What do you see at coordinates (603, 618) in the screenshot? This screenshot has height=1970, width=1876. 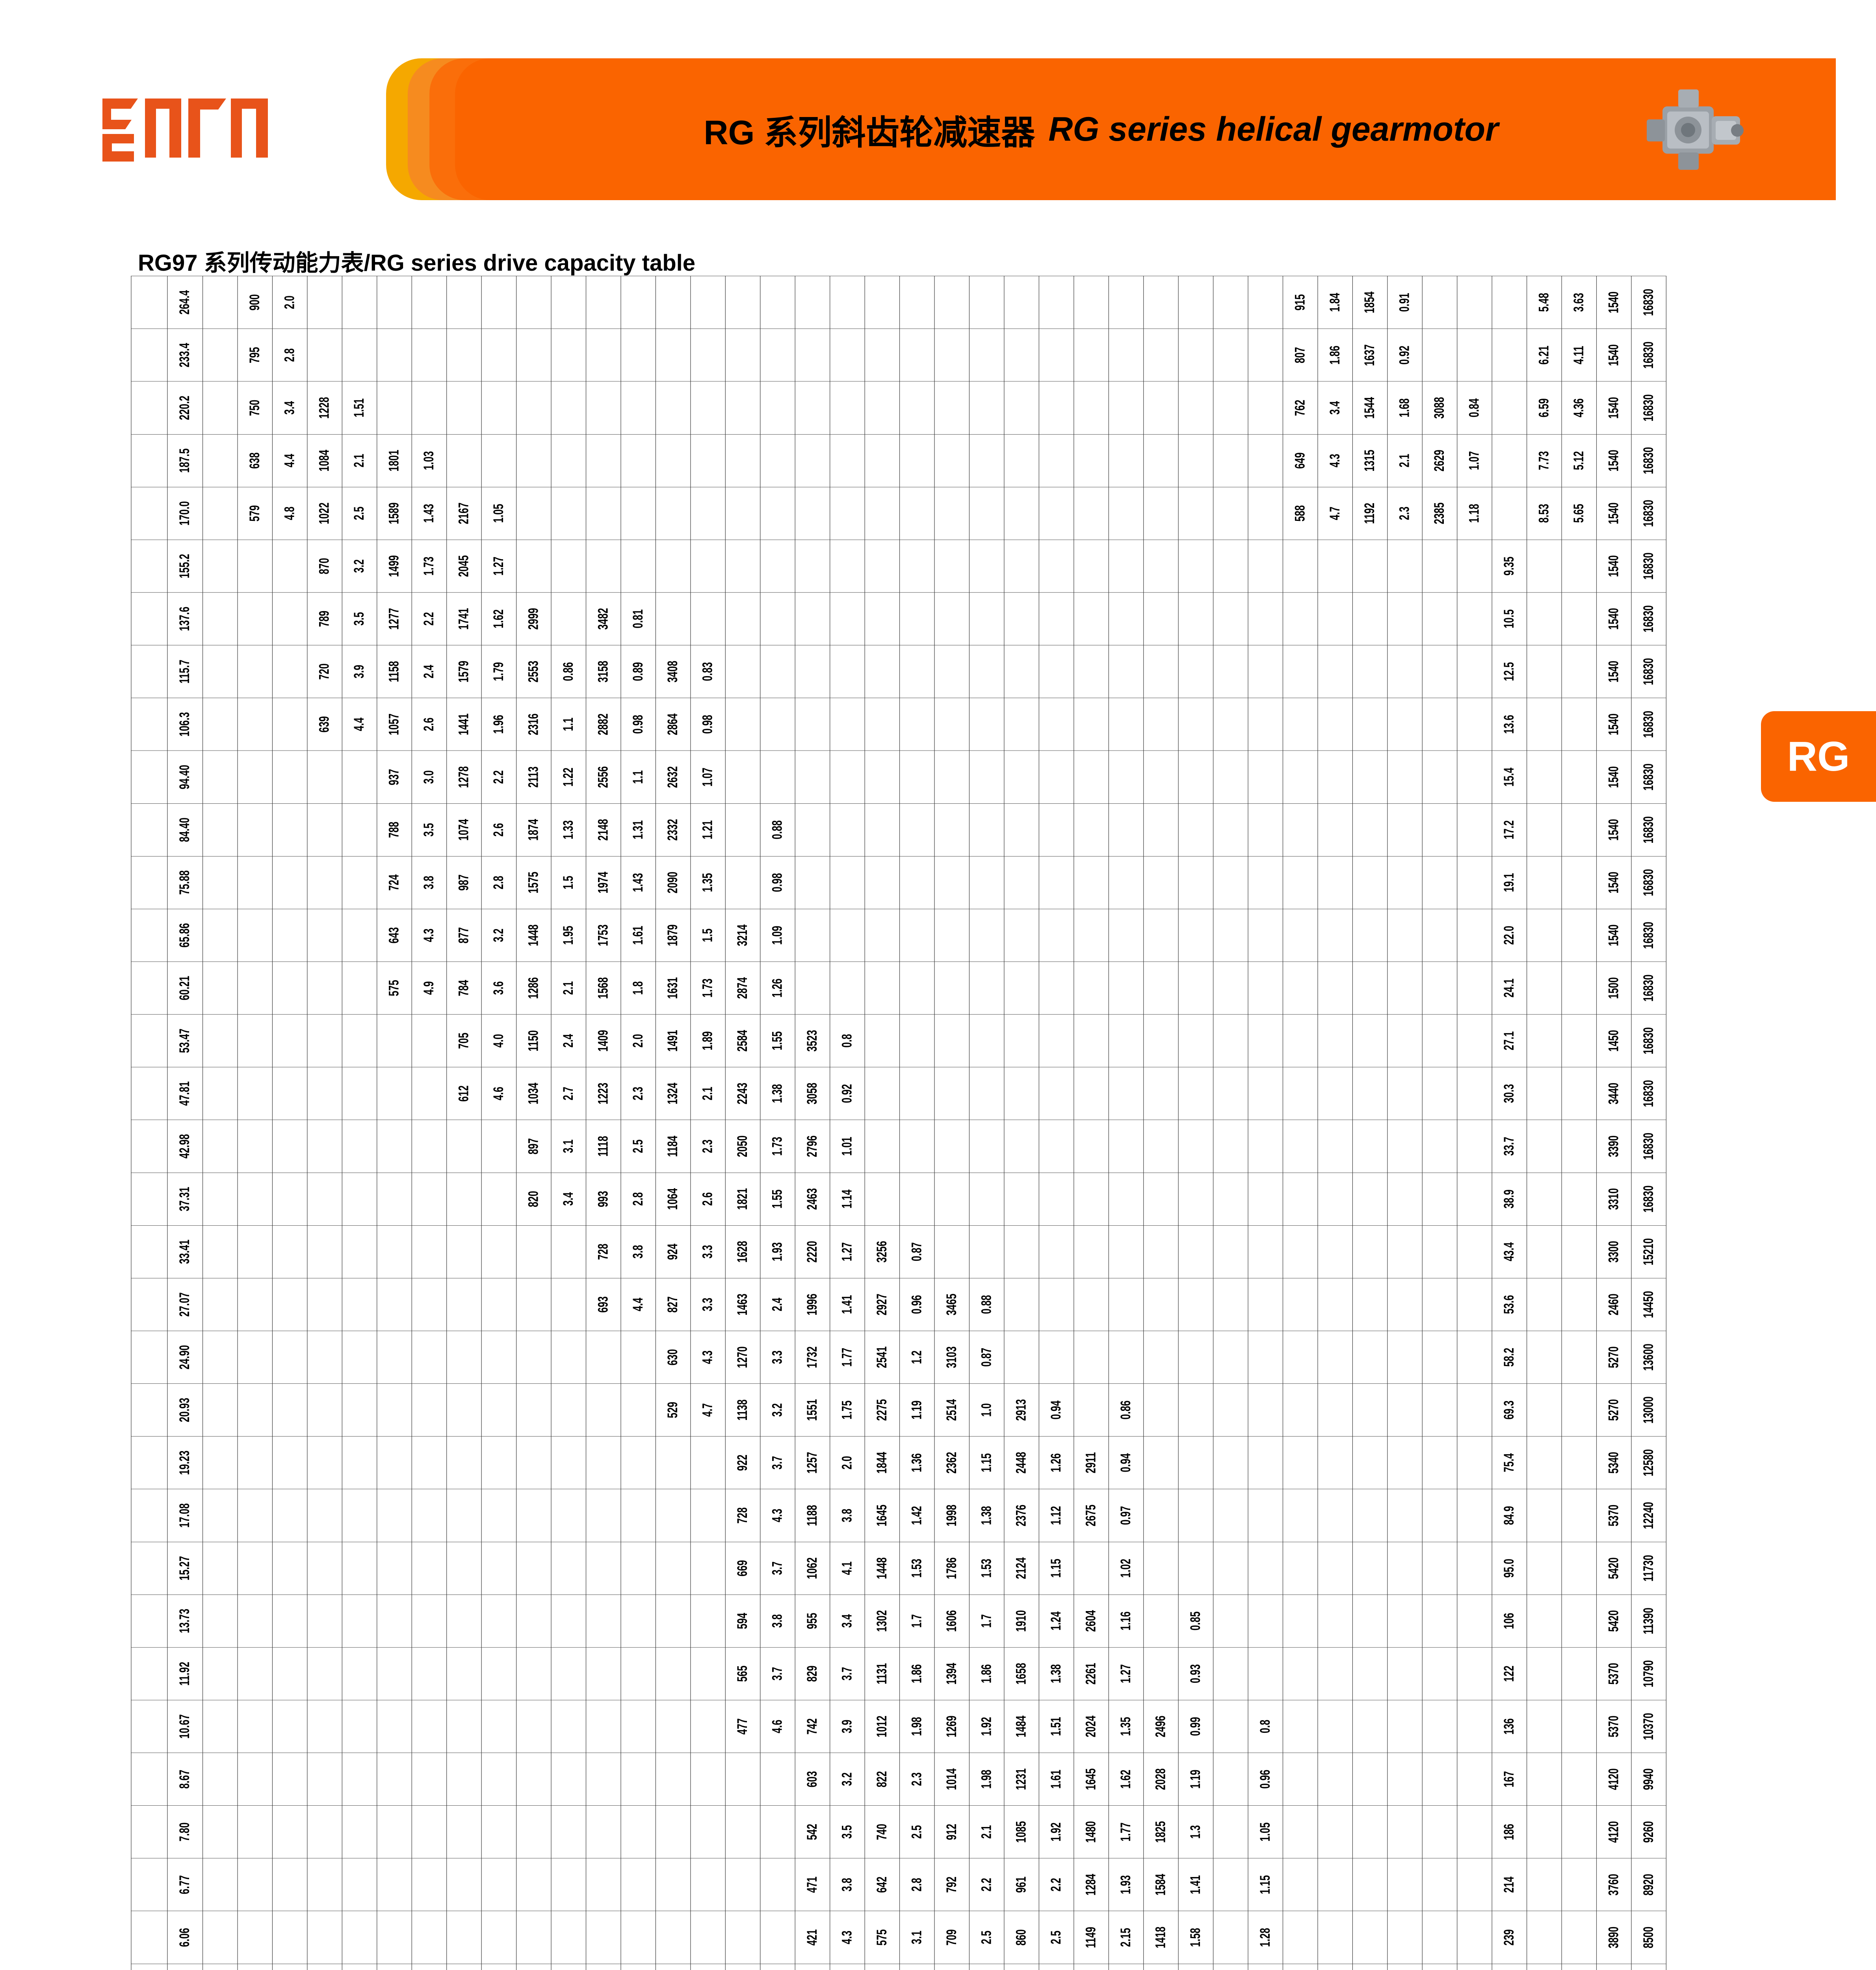 I see `t2-value-5-26: 3482` at bounding box center [603, 618].